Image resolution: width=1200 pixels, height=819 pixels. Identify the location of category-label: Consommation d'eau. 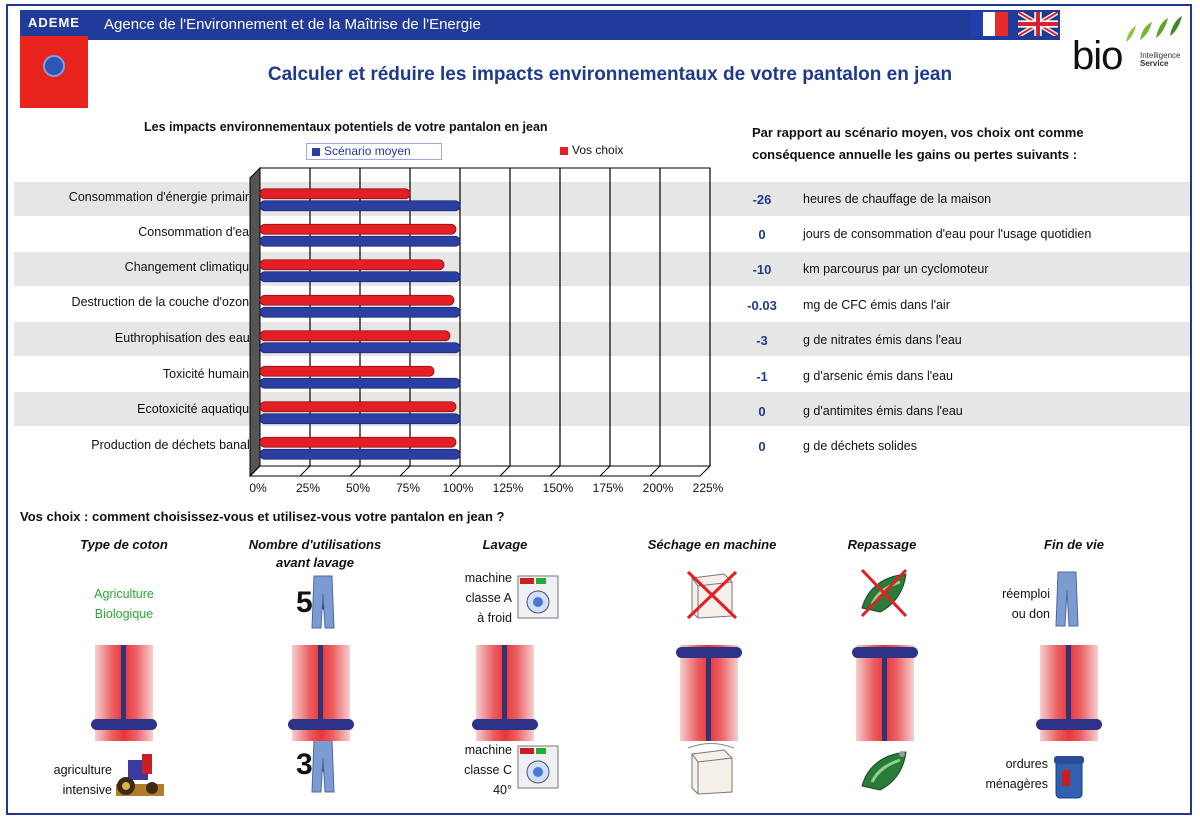
(197, 232).